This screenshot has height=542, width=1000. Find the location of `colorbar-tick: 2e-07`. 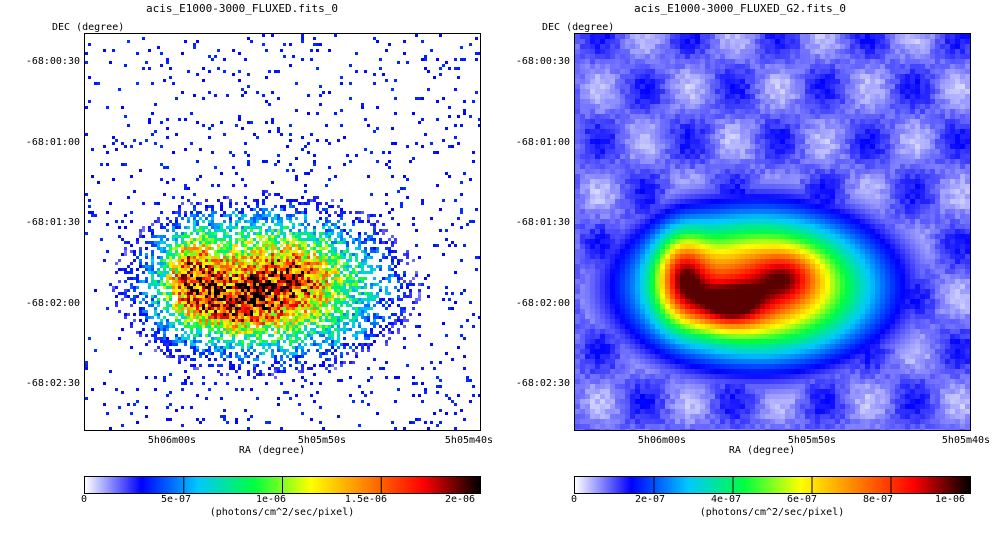

colorbar-tick: 2e-07 is located at coordinates (650, 499).